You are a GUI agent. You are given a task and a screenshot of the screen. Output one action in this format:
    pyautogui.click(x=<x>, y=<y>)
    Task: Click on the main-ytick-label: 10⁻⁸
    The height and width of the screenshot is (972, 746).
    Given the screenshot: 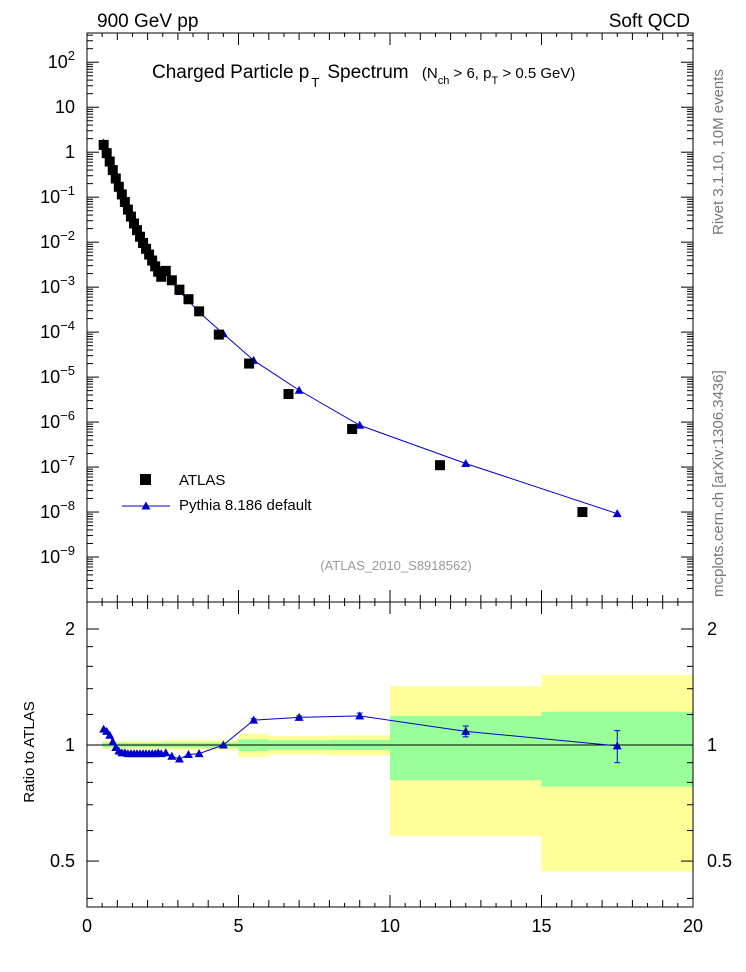 What is the action you would take?
    pyautogui.click(x=57, y=510)
    